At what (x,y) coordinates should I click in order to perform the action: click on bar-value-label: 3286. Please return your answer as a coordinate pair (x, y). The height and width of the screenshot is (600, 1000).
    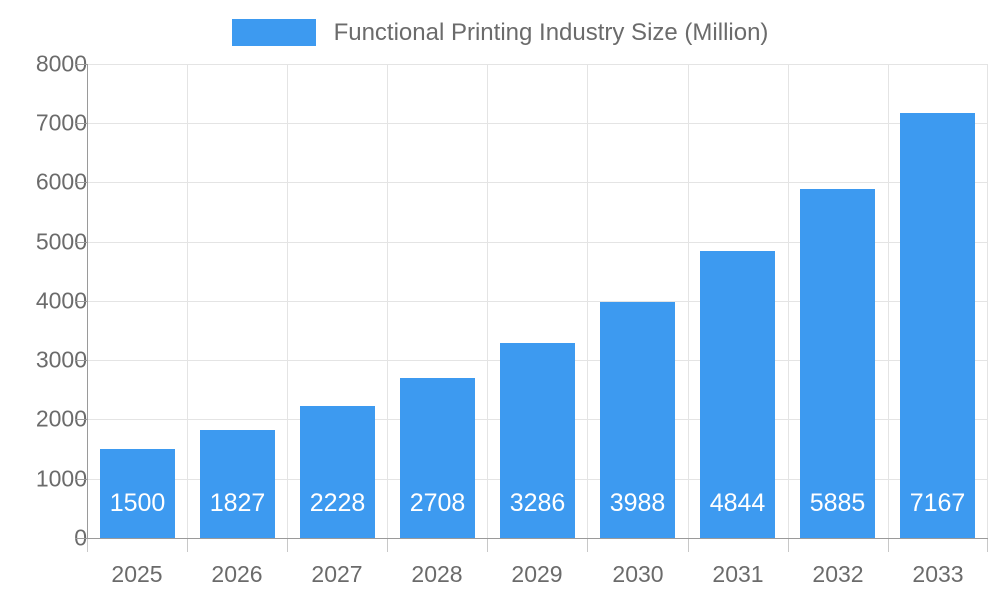
    Looking at the image, I should click on (537, 503).